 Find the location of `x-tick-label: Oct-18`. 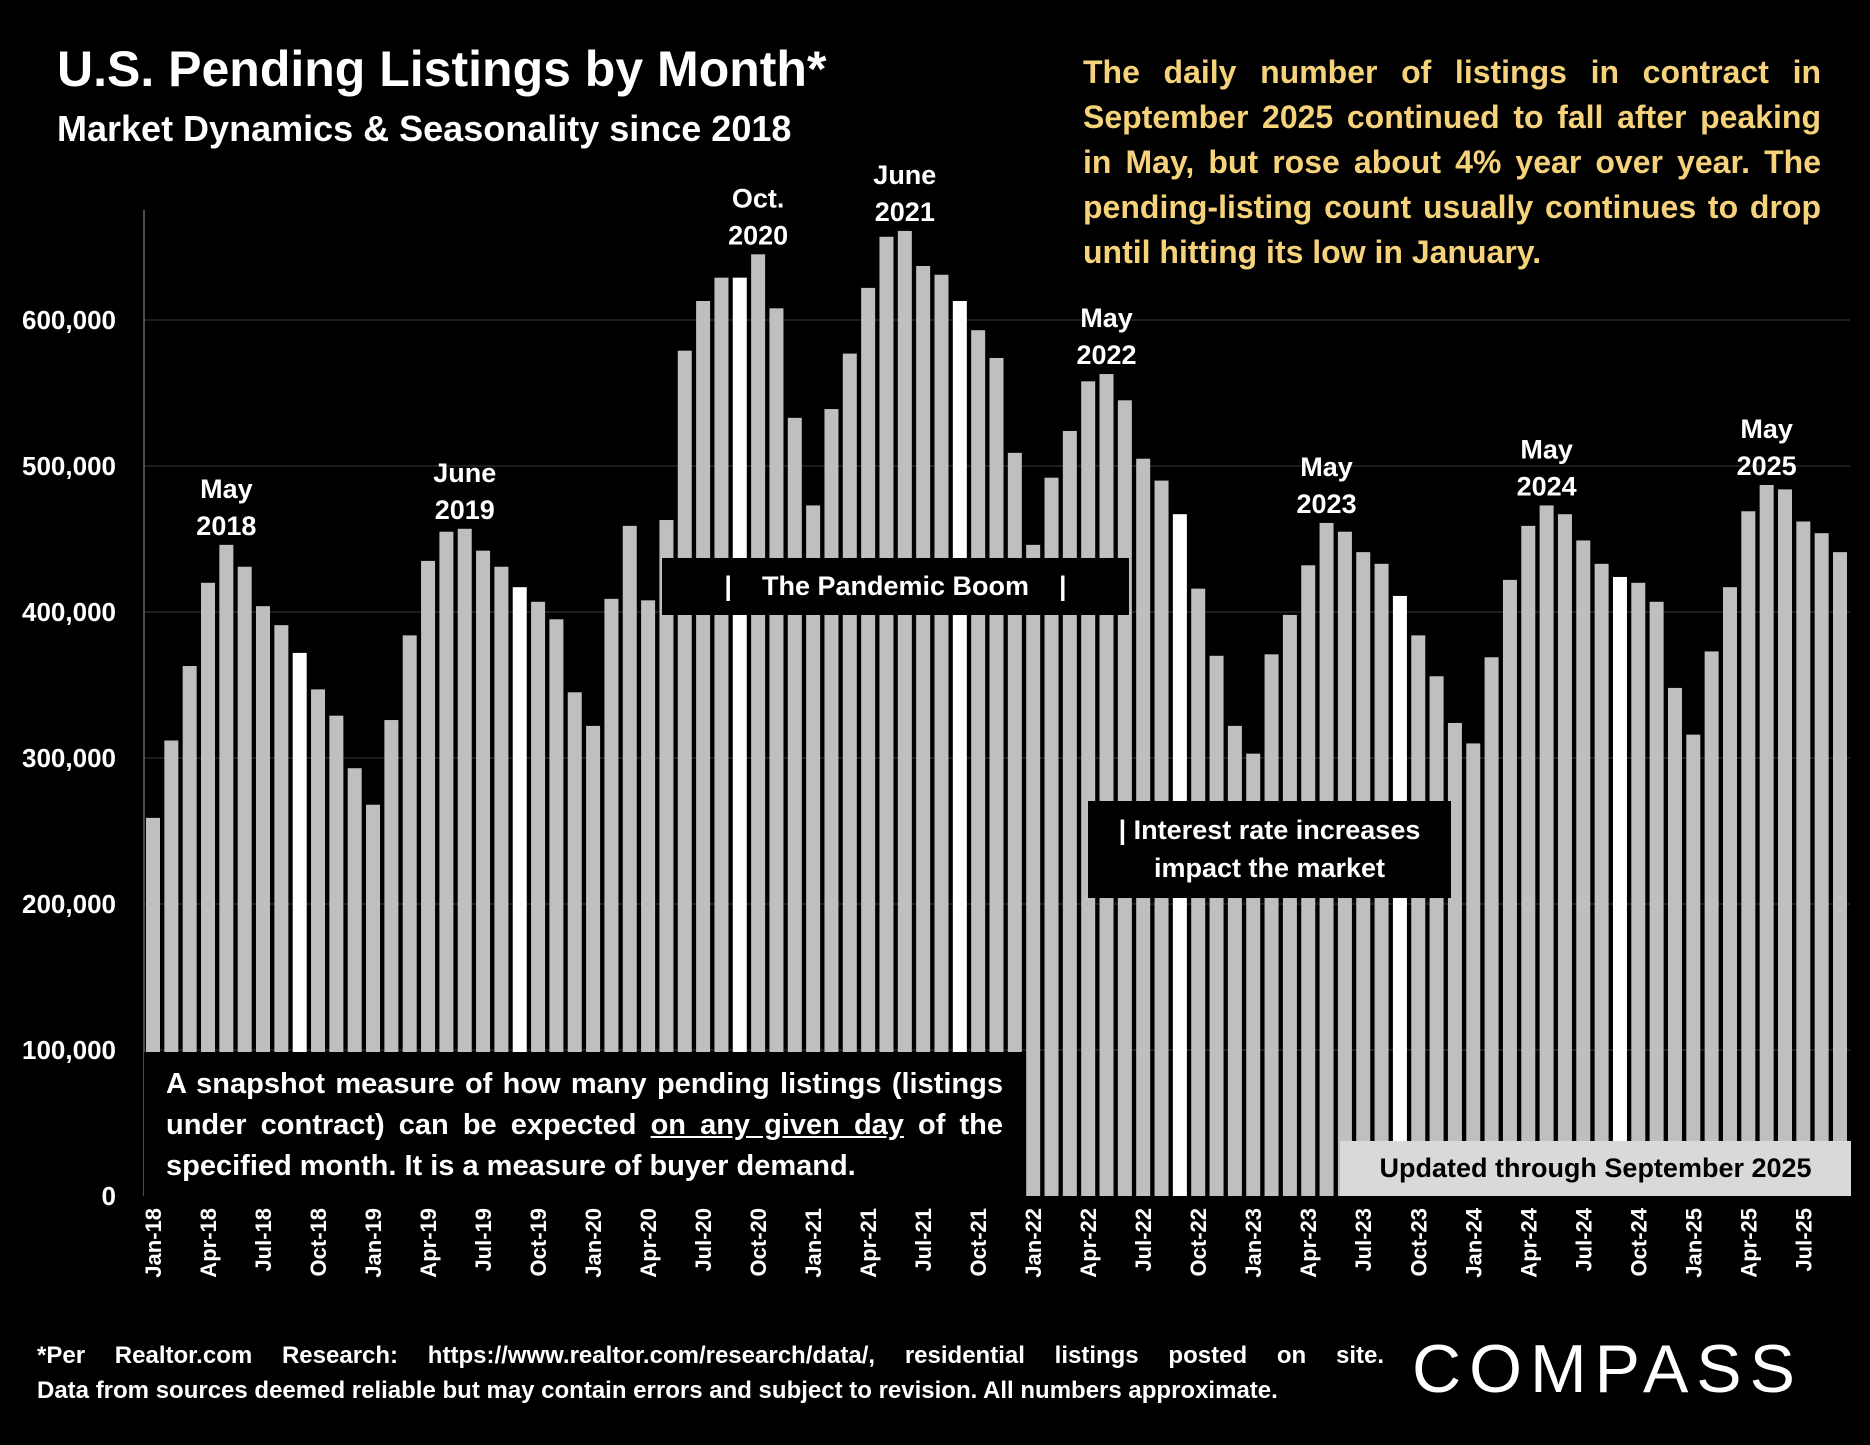

x-tick-label: Oct-18 is located at coordinates (318, 1242).